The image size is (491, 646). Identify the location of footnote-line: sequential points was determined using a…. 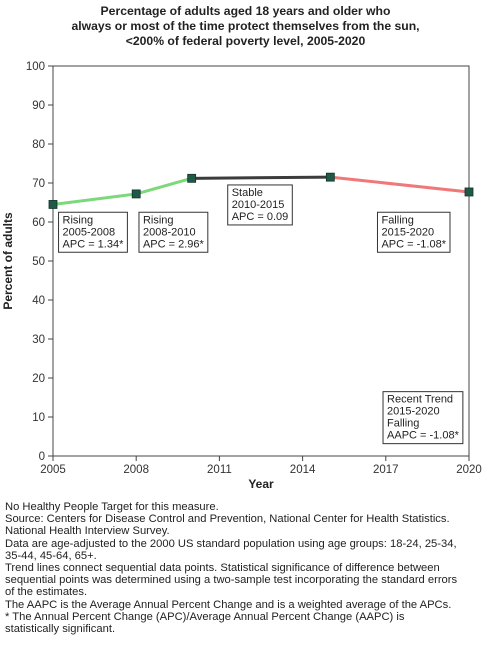
(231, 580).